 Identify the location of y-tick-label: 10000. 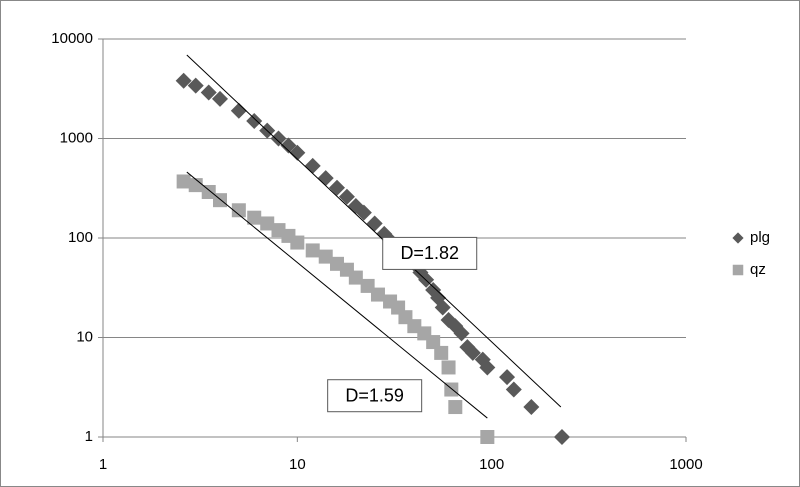
(72, 38).